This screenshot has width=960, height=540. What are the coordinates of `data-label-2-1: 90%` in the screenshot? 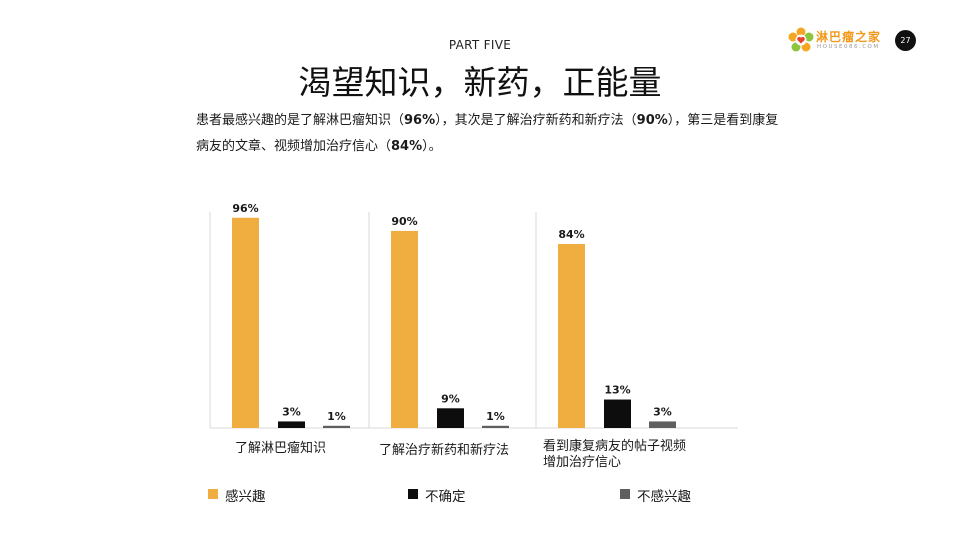 It's located at (404, 221).